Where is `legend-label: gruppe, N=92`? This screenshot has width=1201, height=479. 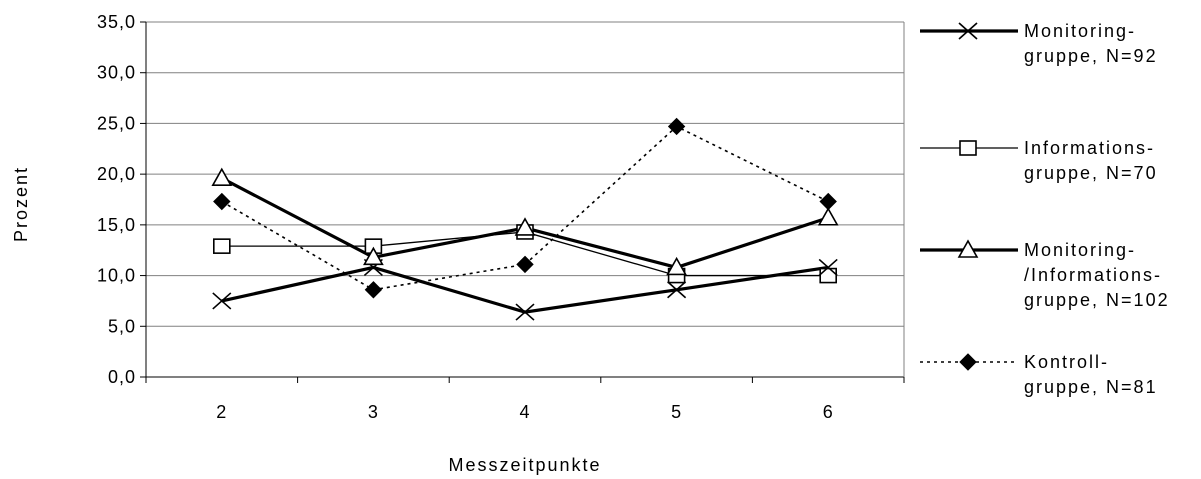 legend-label: gruppe, N=92 is located at coordinates (1091, 56).